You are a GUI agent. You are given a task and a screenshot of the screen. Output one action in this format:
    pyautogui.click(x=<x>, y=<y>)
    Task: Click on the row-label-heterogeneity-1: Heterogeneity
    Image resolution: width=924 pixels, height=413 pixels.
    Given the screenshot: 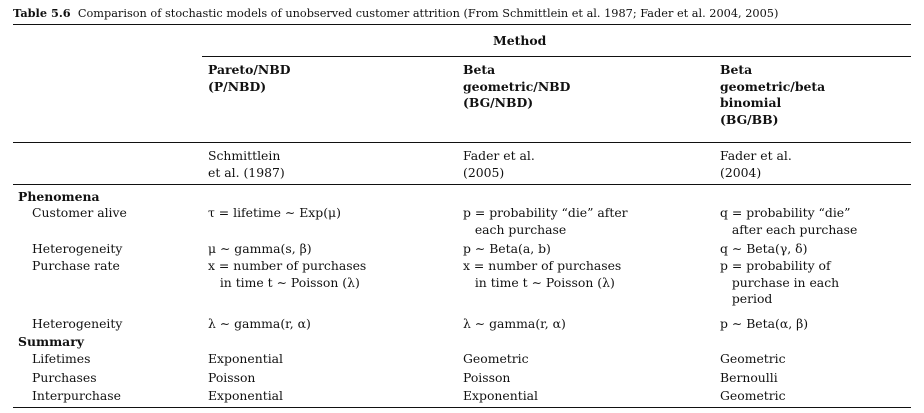 What is the action you would take?
    pyautogui.click(x=77, y=248)
    